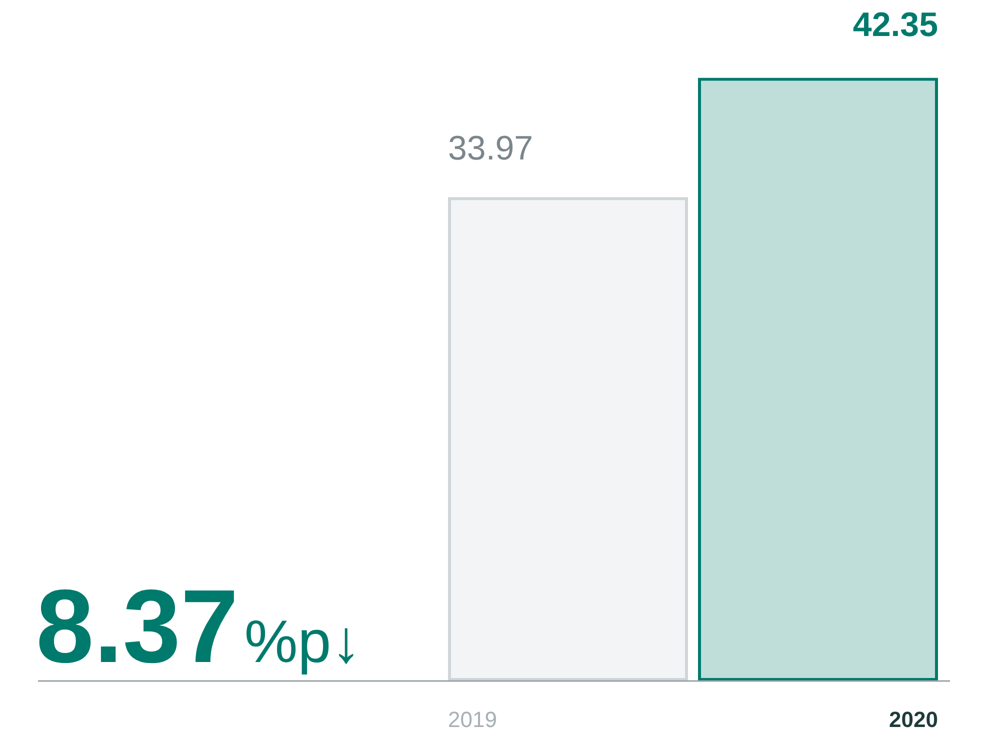  Describe the element at coordinates (491, 148) in the screenshot. I see `data-label: 33.97` at that location.